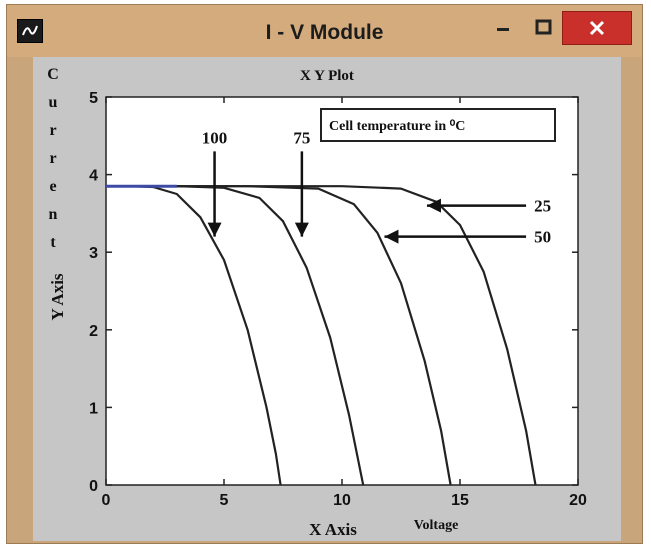  I want to click on annotation-label-50: 50, so click(542, 237).